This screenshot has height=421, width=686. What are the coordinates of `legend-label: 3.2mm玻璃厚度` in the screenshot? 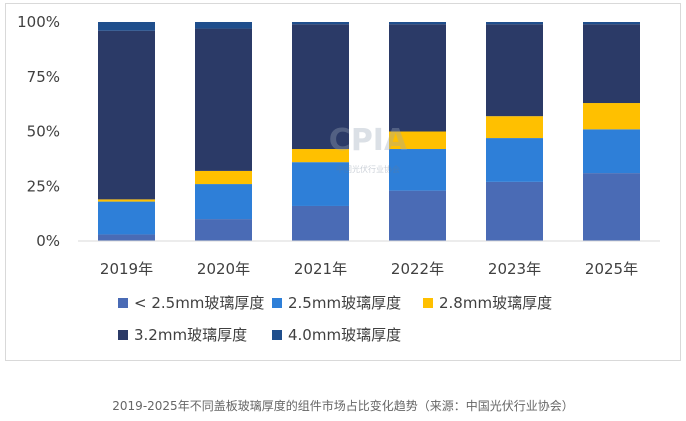 It's located at (190, 335).